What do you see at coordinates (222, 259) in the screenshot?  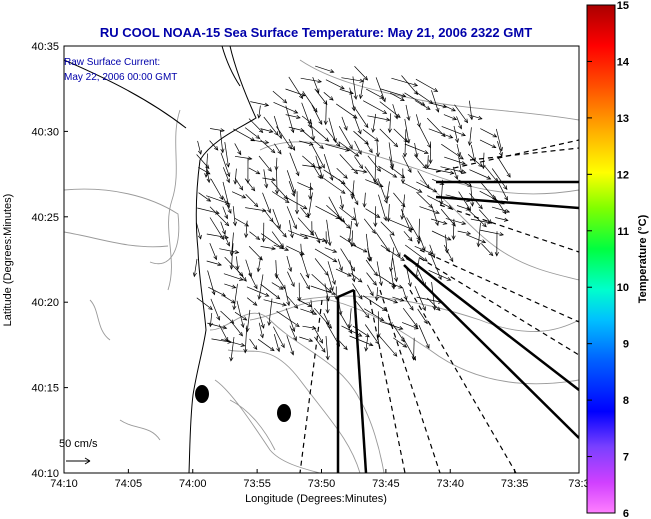 I see `nj-coastline` at bounding box center [222, 259].